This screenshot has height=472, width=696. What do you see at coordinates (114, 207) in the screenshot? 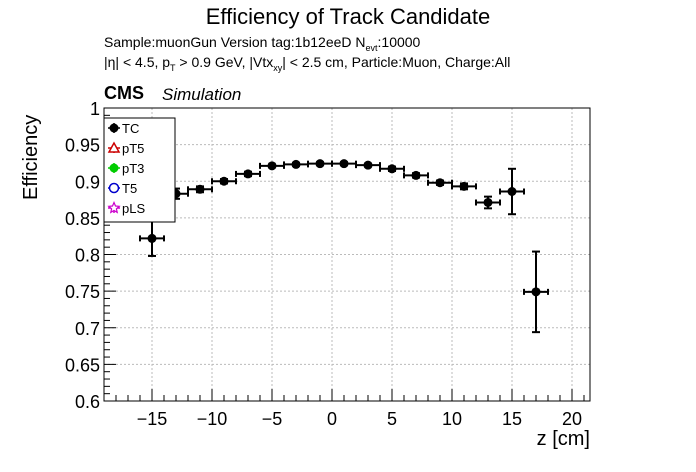
I see `legend-marker-star` at bounding box center [114, 207].